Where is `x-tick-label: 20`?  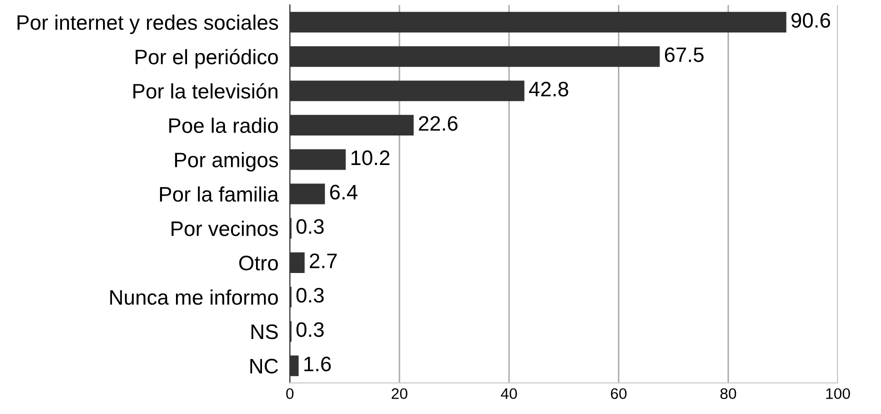
x-tick-label: 20 is located at coordinates (400, 394).